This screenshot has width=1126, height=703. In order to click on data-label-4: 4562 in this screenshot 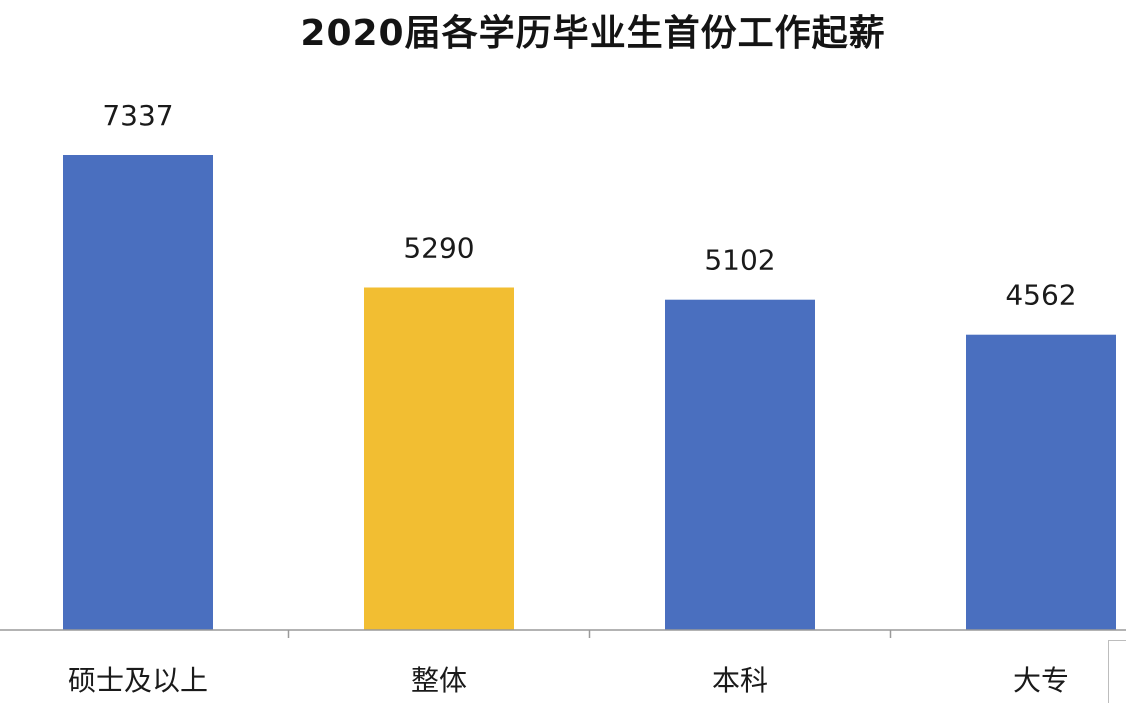, I will do `click(1040, 295)`.